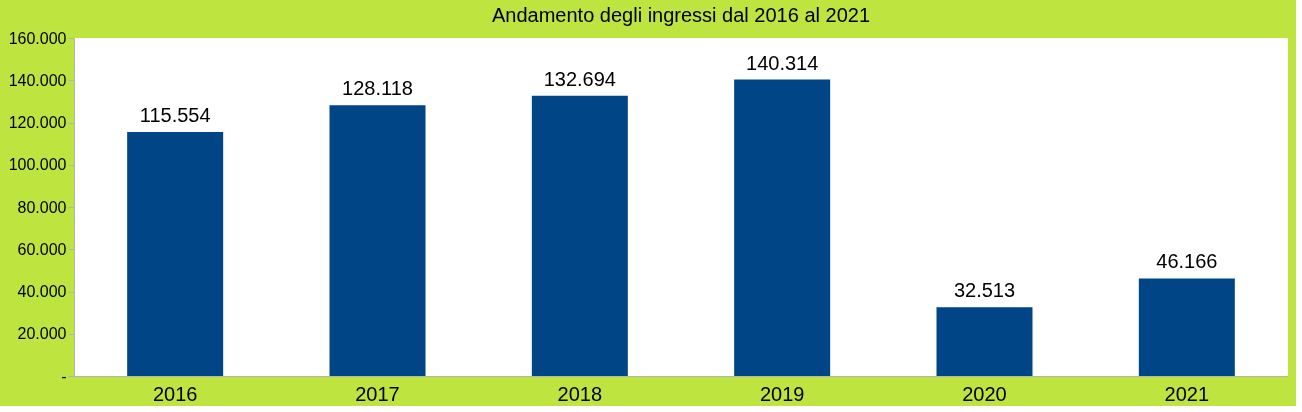 The height and width of the screenshot is (412, 1302). I want to click on y-tick-label: 80.000, so click(42, 207).